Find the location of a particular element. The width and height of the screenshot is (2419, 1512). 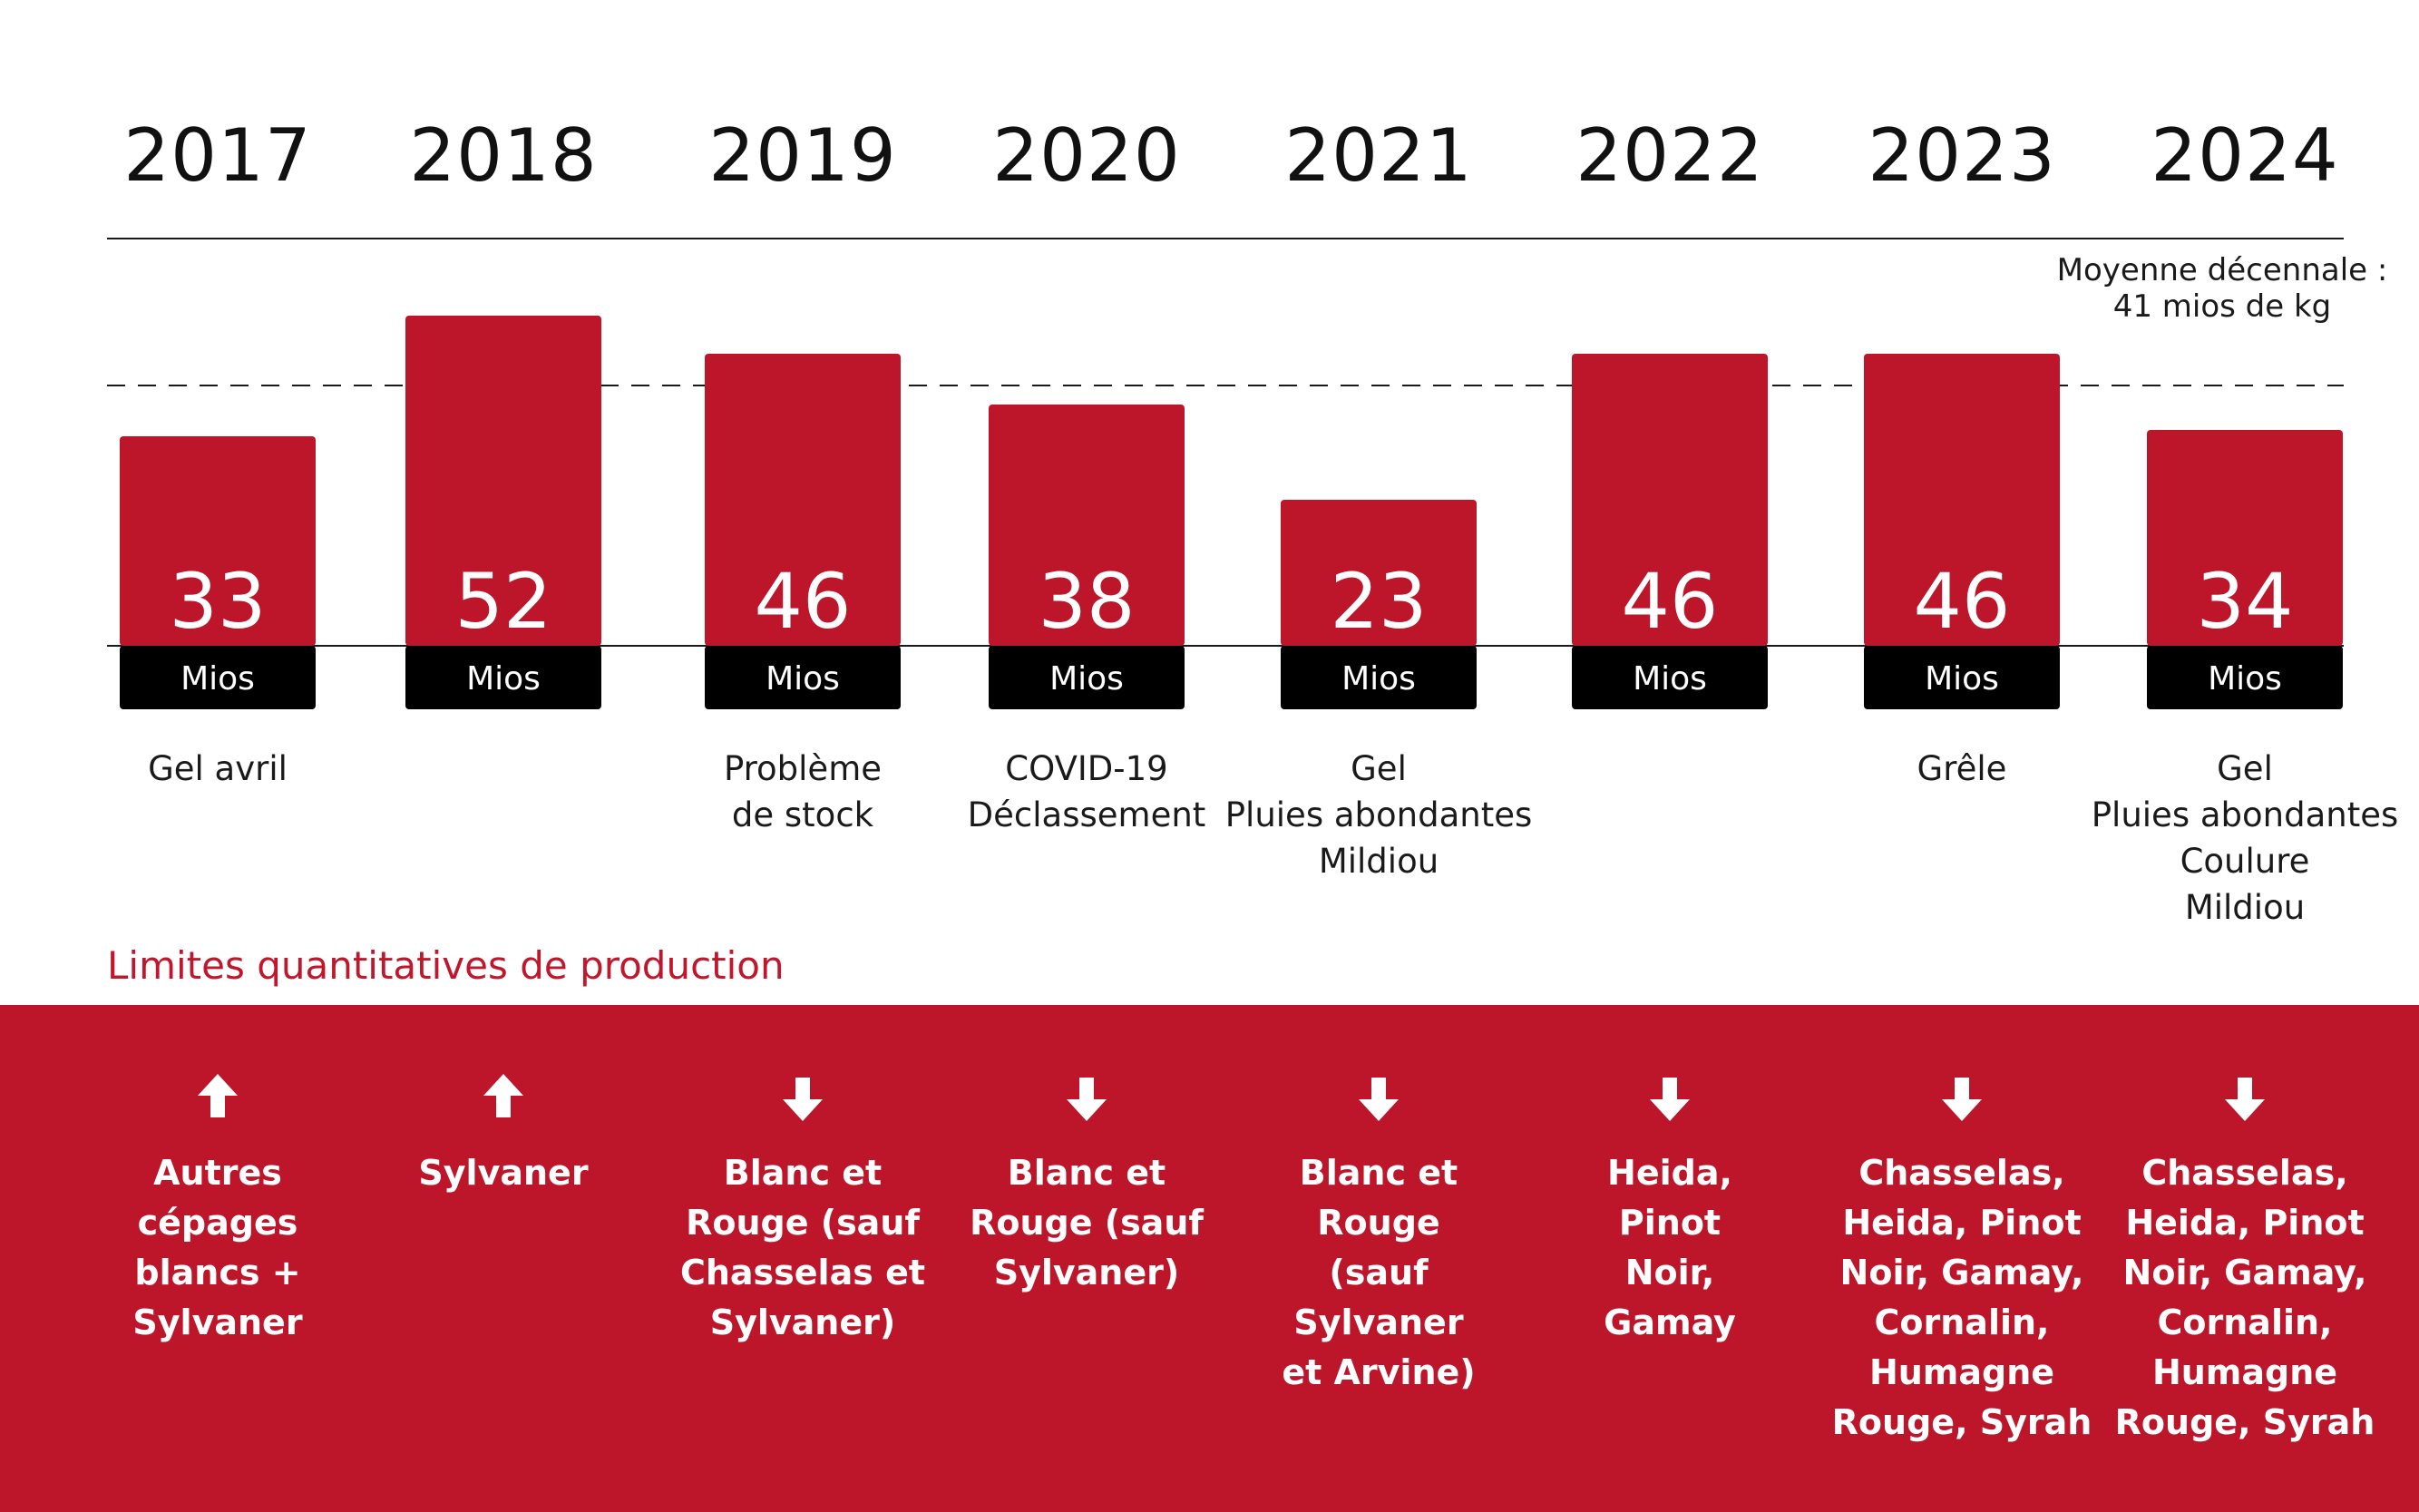

limit-grapes-2018: Sylvaner is located at coordinates (504, 1173).